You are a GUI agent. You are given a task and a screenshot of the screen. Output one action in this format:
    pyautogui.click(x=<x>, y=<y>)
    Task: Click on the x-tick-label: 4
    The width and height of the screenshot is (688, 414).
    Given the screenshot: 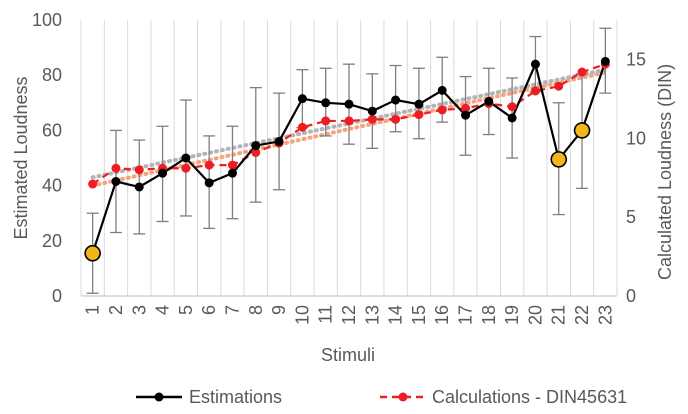 What is the action you would take?
    pyautogui.click(x=163, y=310)
    